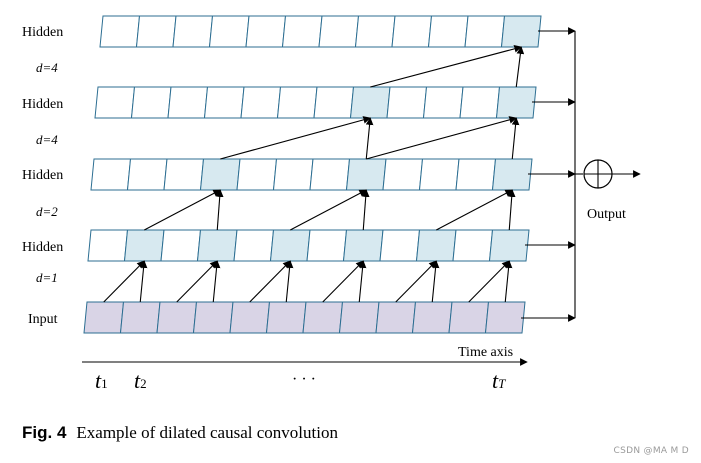 This screenshot has height=463, width=701. Describe the element at coordinates (47, 67) in the screenshot. I see `dilation-label-top: d=4` at that location.